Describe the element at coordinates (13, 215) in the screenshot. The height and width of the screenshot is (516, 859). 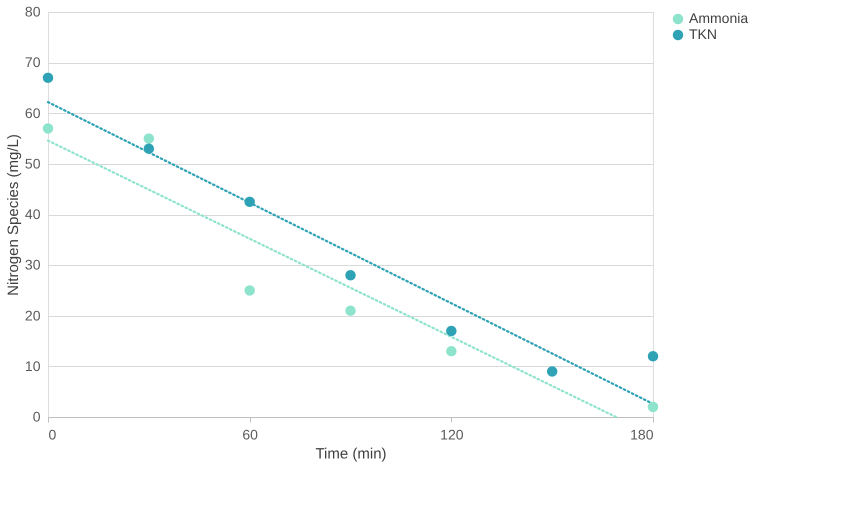
I see `y-axis-title: Nitrogen Species (mg/L)` at that location.